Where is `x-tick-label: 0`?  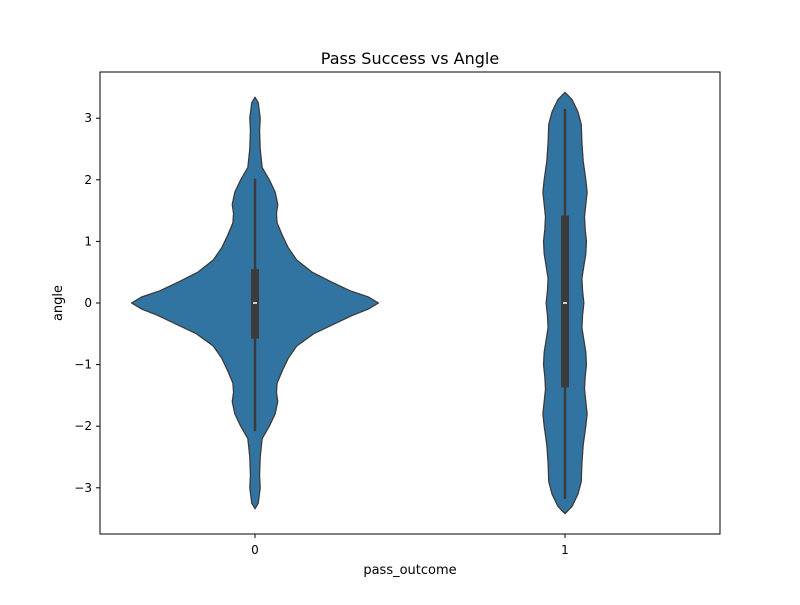 x-tick-label: 0 is located at coordinates (255, 550).